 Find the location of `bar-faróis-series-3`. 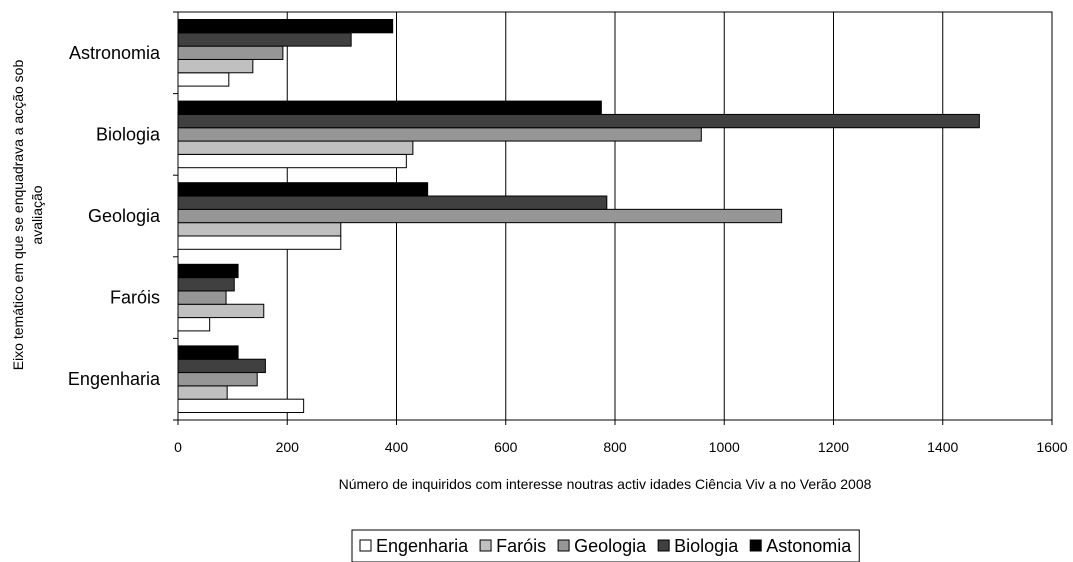

bar-faróis-series-3 is located at coordinates (202, 297).